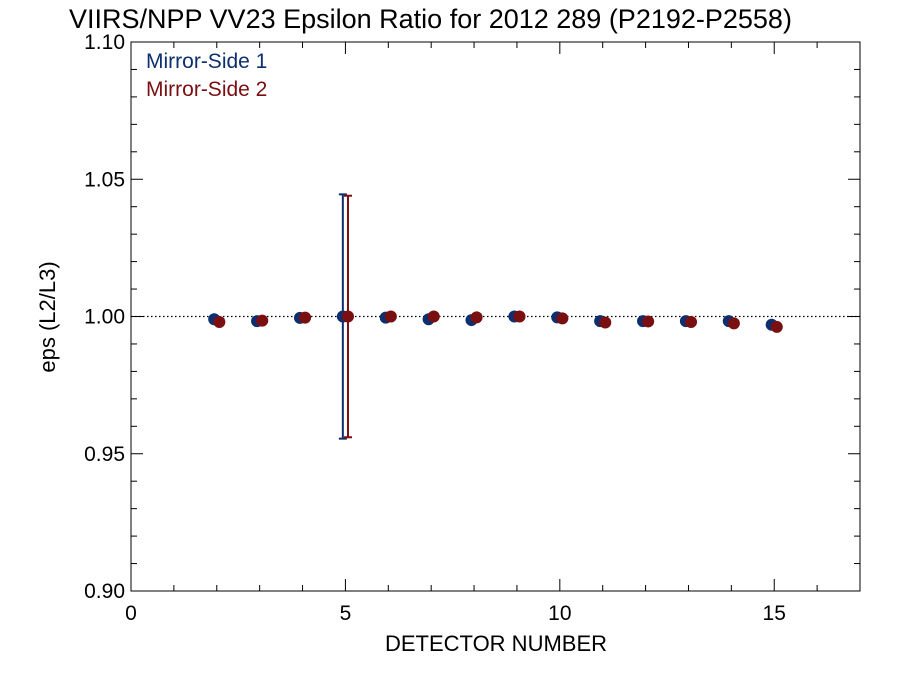 This screenshot has height=675, width=900. I want to click on x-axis-label: DETECTOR NUMBER, so click(496, 643).